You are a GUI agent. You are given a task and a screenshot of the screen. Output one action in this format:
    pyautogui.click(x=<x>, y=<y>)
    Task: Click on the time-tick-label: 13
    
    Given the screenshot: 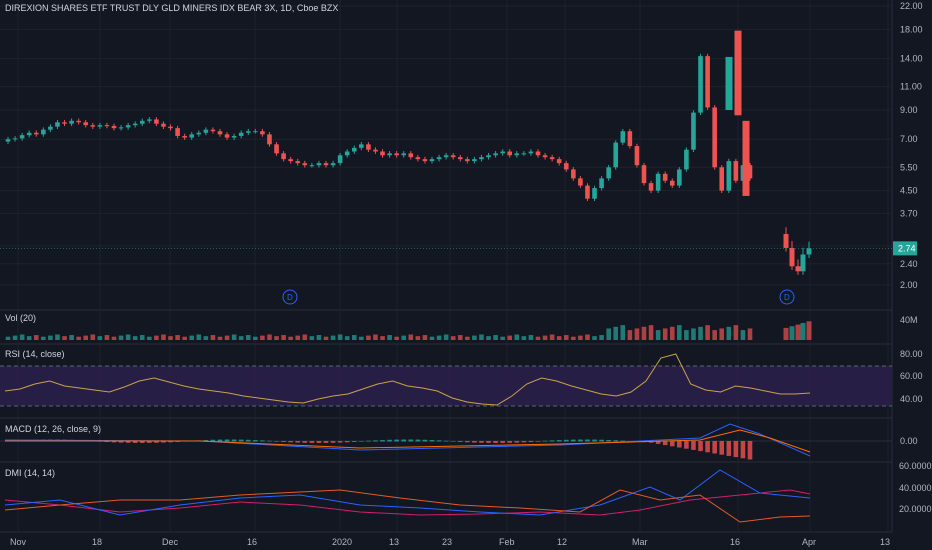 What is the action you would take?
    pyautogui.click(x=885, y=542)
    